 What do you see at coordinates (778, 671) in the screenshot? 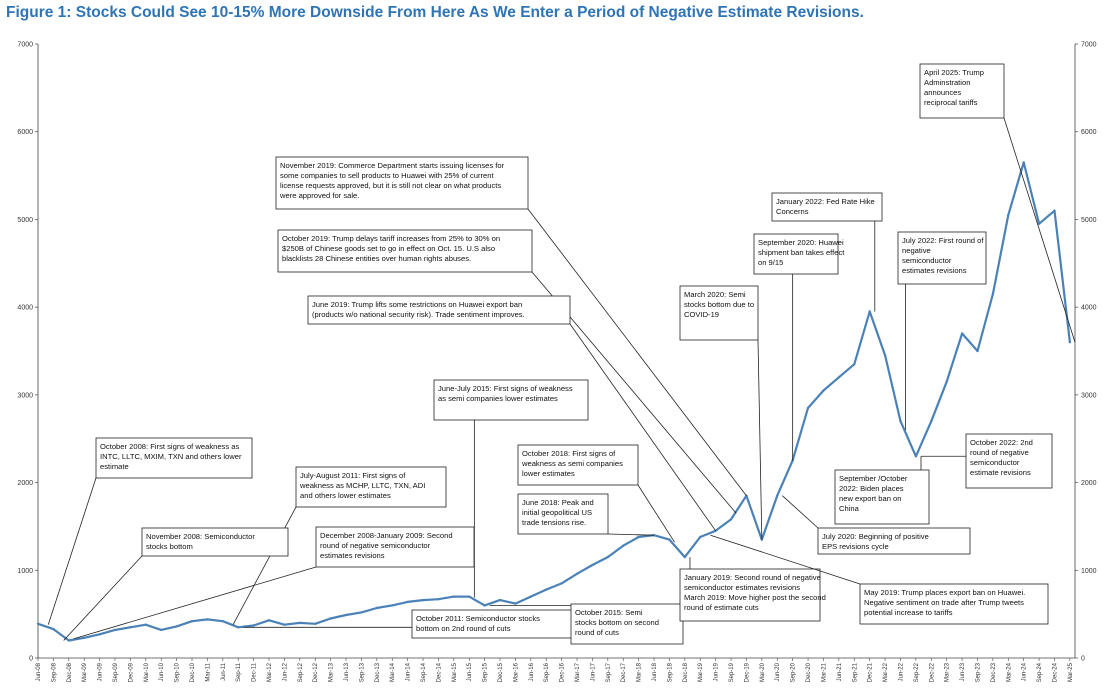
I see `x-tick-label: Jun-20` at bounding box center [778, 671].